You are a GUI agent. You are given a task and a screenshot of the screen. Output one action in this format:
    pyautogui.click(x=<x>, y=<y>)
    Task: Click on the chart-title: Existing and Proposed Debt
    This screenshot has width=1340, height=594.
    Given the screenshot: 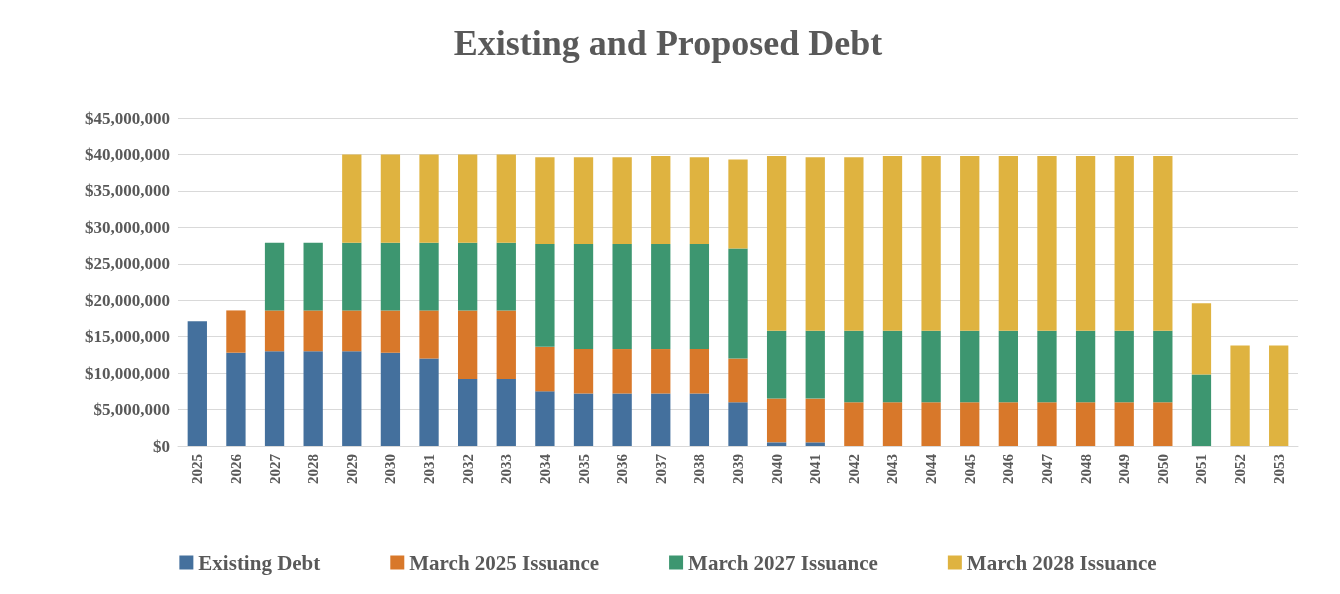 What is the action you would take?
    pyautogui.click(x=668, y=43)
    